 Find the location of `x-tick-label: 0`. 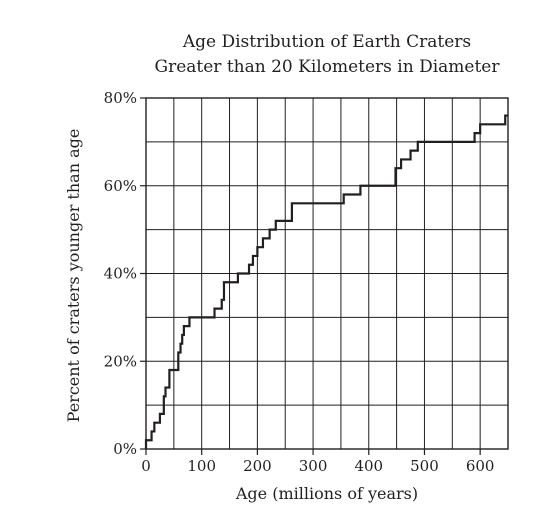

x-tick-label: 0 is located at coordinates (146, 466).